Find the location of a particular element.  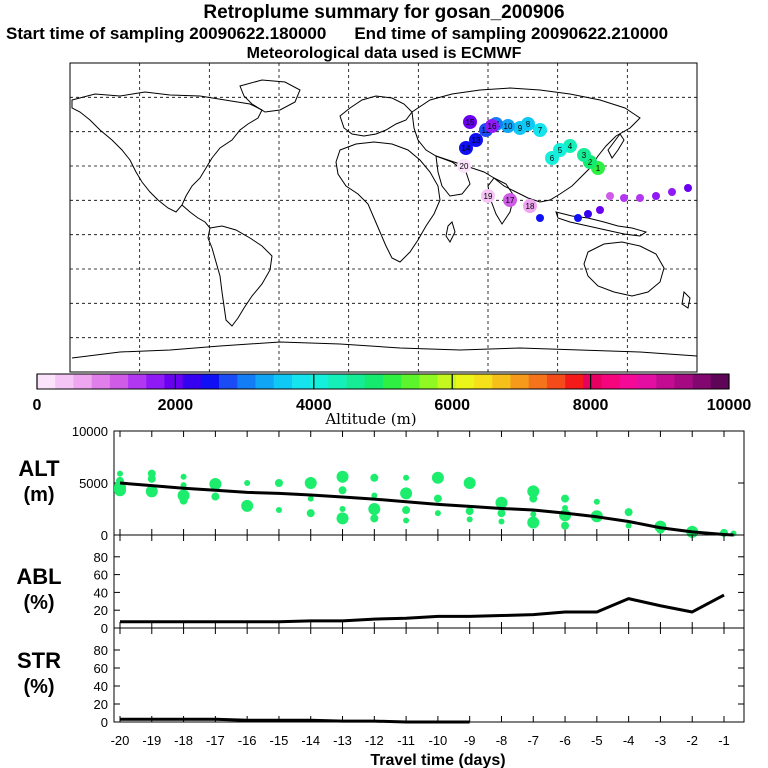

x-tick-label: -4 is located at coordinates (629, 740).